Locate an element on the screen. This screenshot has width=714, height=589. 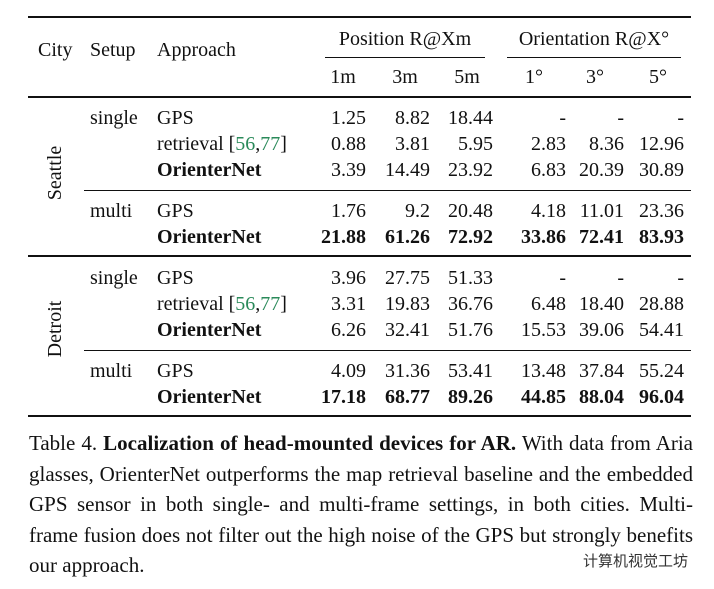
value-cell: 30.89 is located at coordinates (661, 170).